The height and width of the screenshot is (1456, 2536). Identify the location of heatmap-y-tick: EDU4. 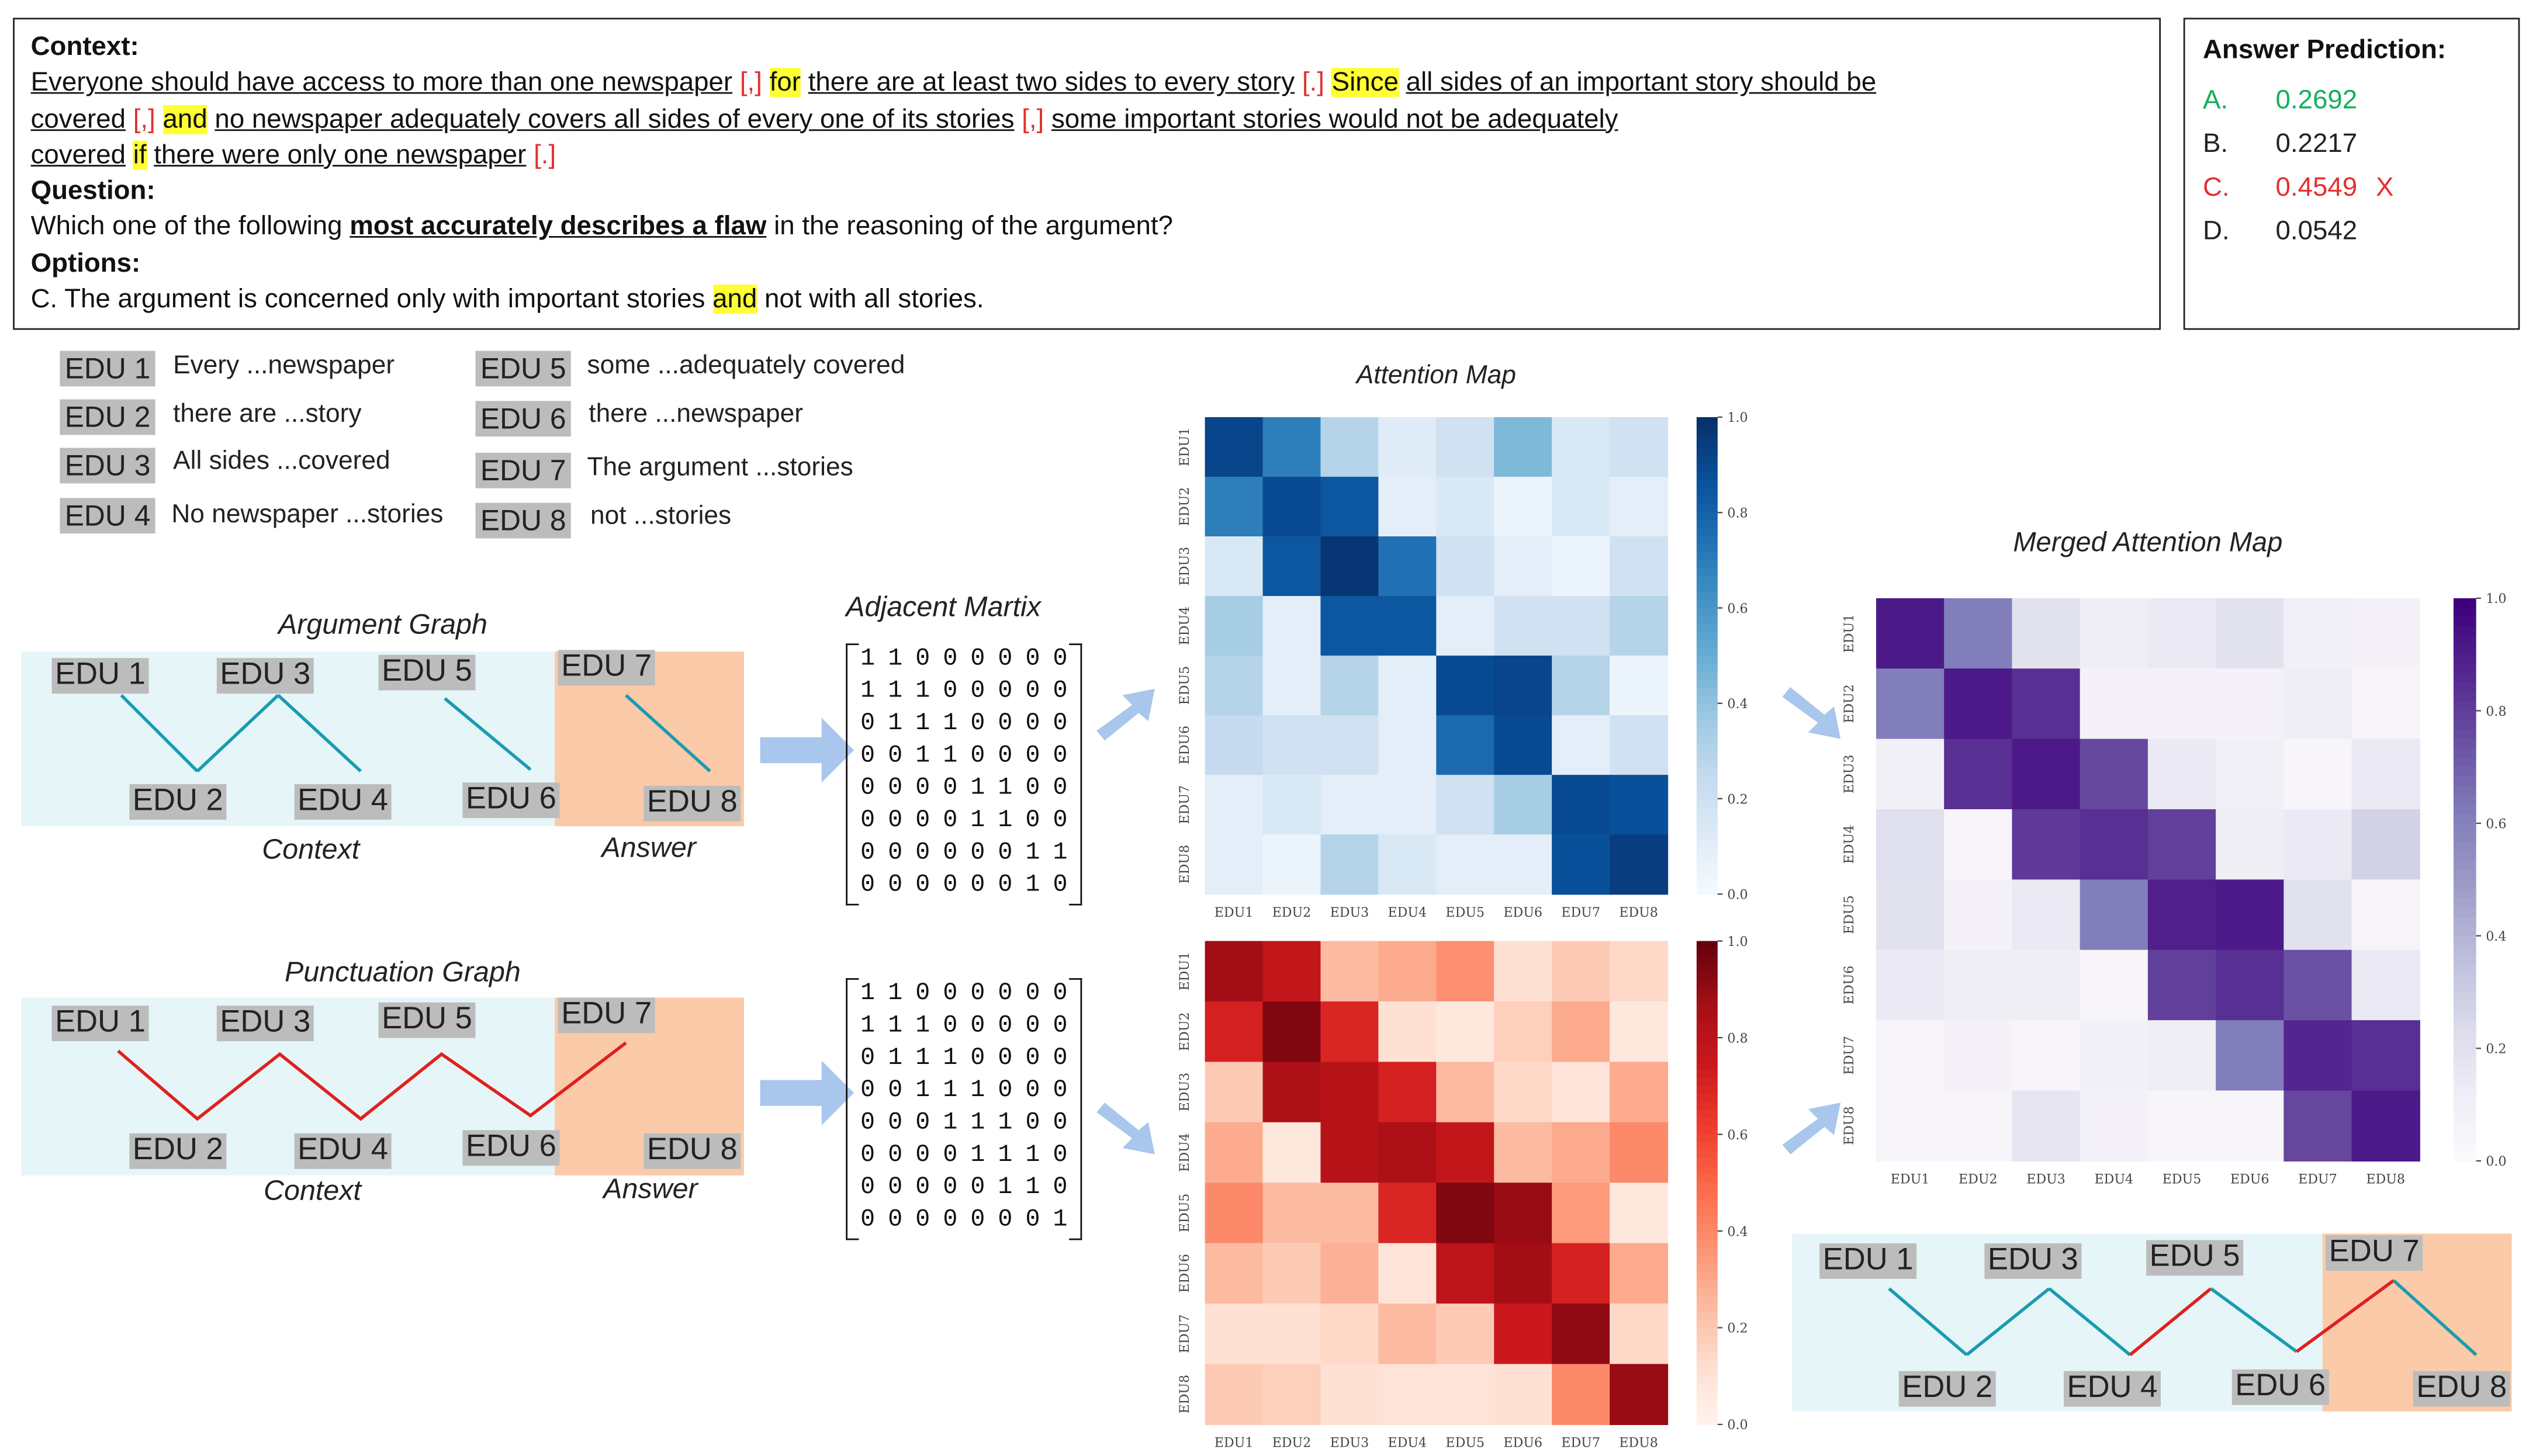
(1184, 1152).